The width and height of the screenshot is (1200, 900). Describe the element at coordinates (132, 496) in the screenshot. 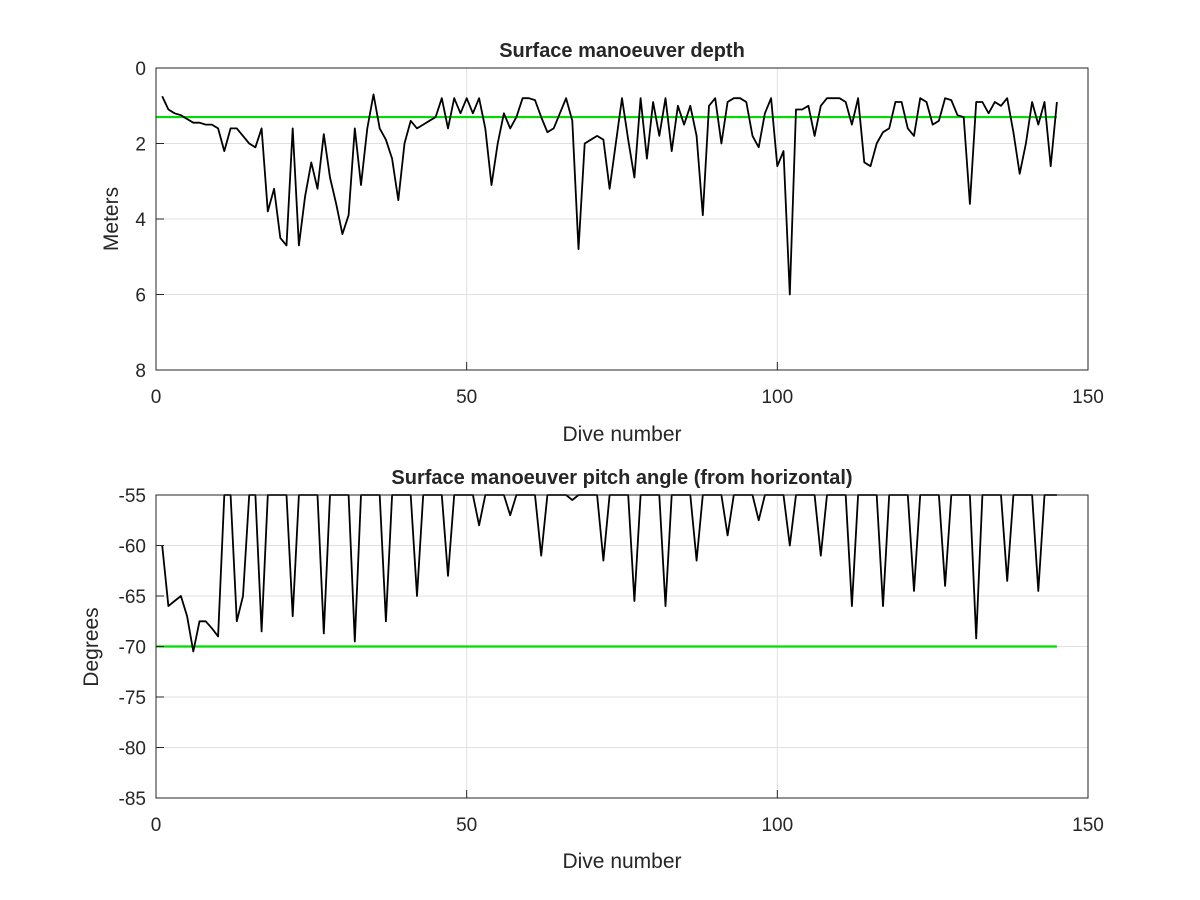

I see `pitch-y-tick-label: -55` at that location.